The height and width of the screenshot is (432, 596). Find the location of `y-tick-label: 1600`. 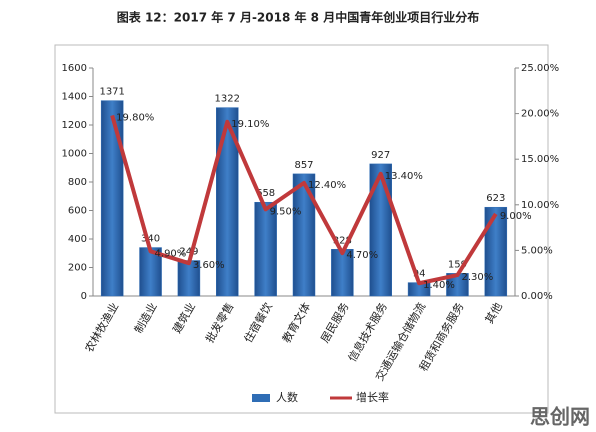

y-tick-label: 1600 is located at coordinates (74, 68).